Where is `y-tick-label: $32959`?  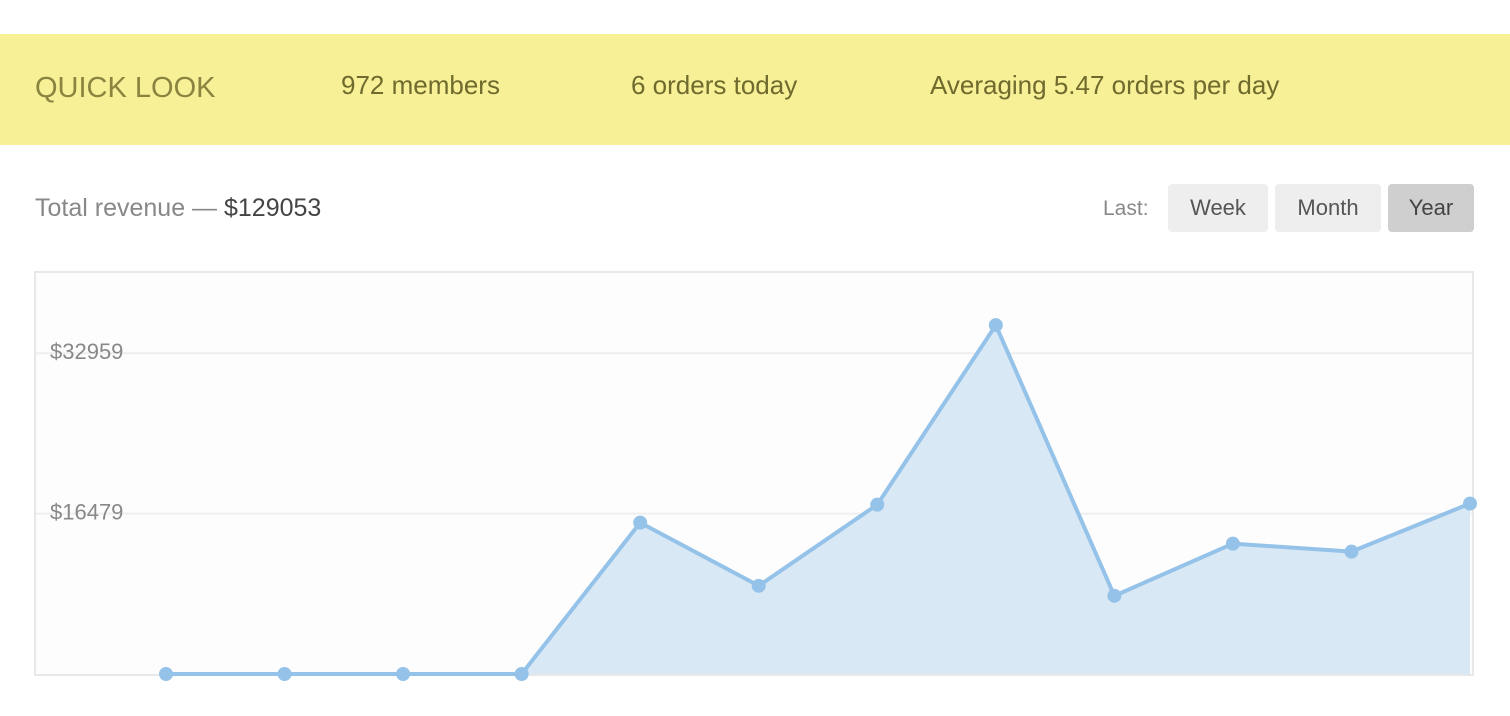
y-tick-label: $32959 is located at coordinates (86, 351).